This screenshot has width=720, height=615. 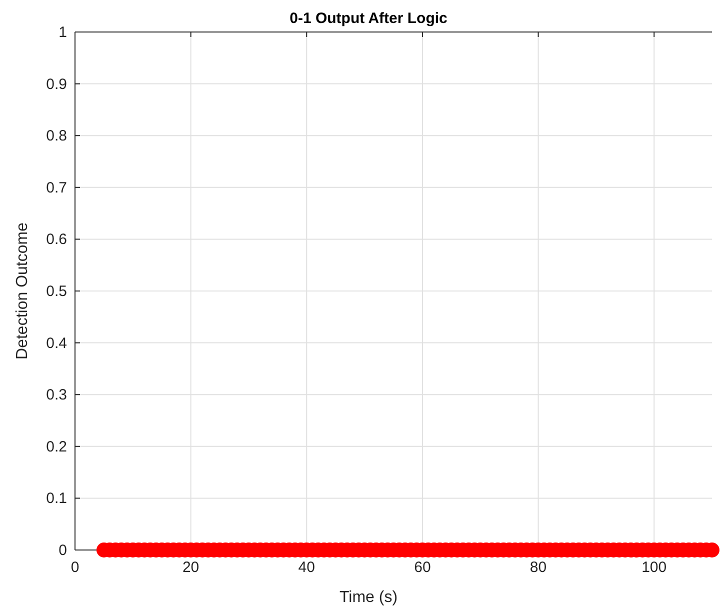 What do you see at coordinates (56, 447) in the screenshot?
I see `y-tick-label: 0.2` at bounding box center [56, 447].